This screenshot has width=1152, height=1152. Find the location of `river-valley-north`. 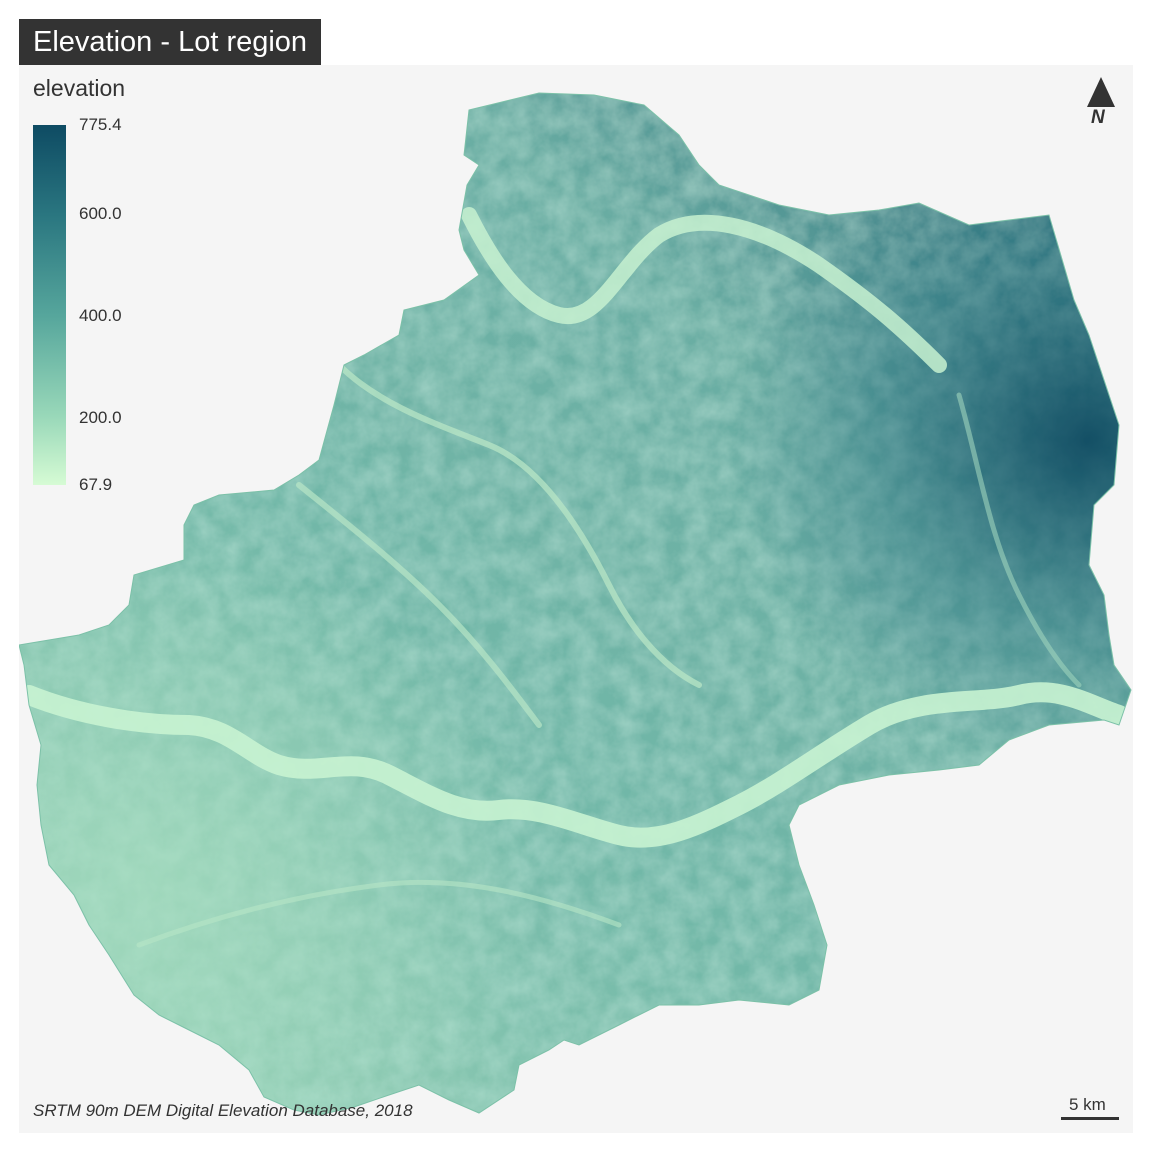

river-valley-north is located at coordinates (704, 290).